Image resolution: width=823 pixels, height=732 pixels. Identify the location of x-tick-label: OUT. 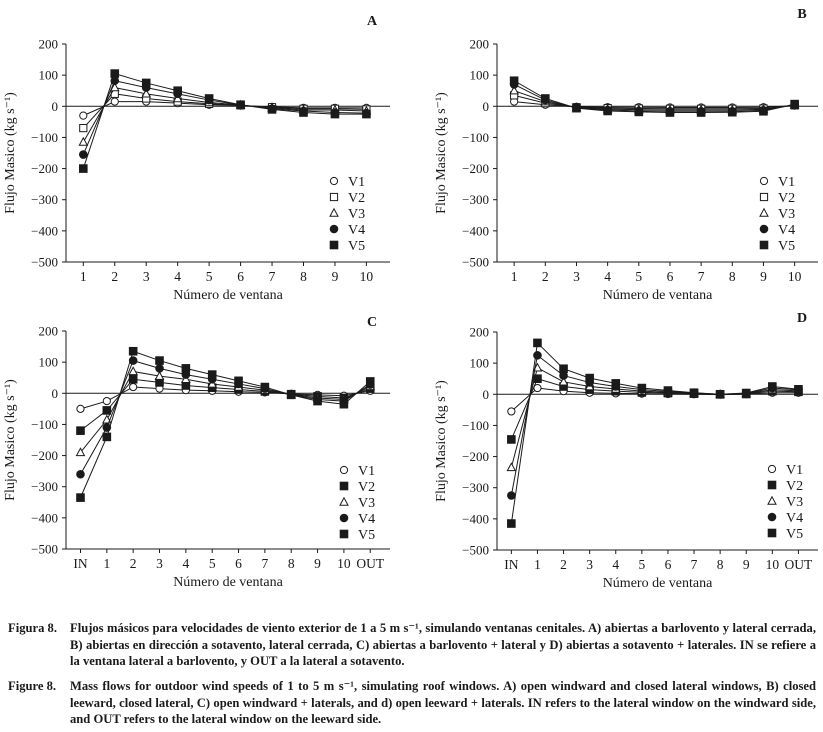
(799, 564).